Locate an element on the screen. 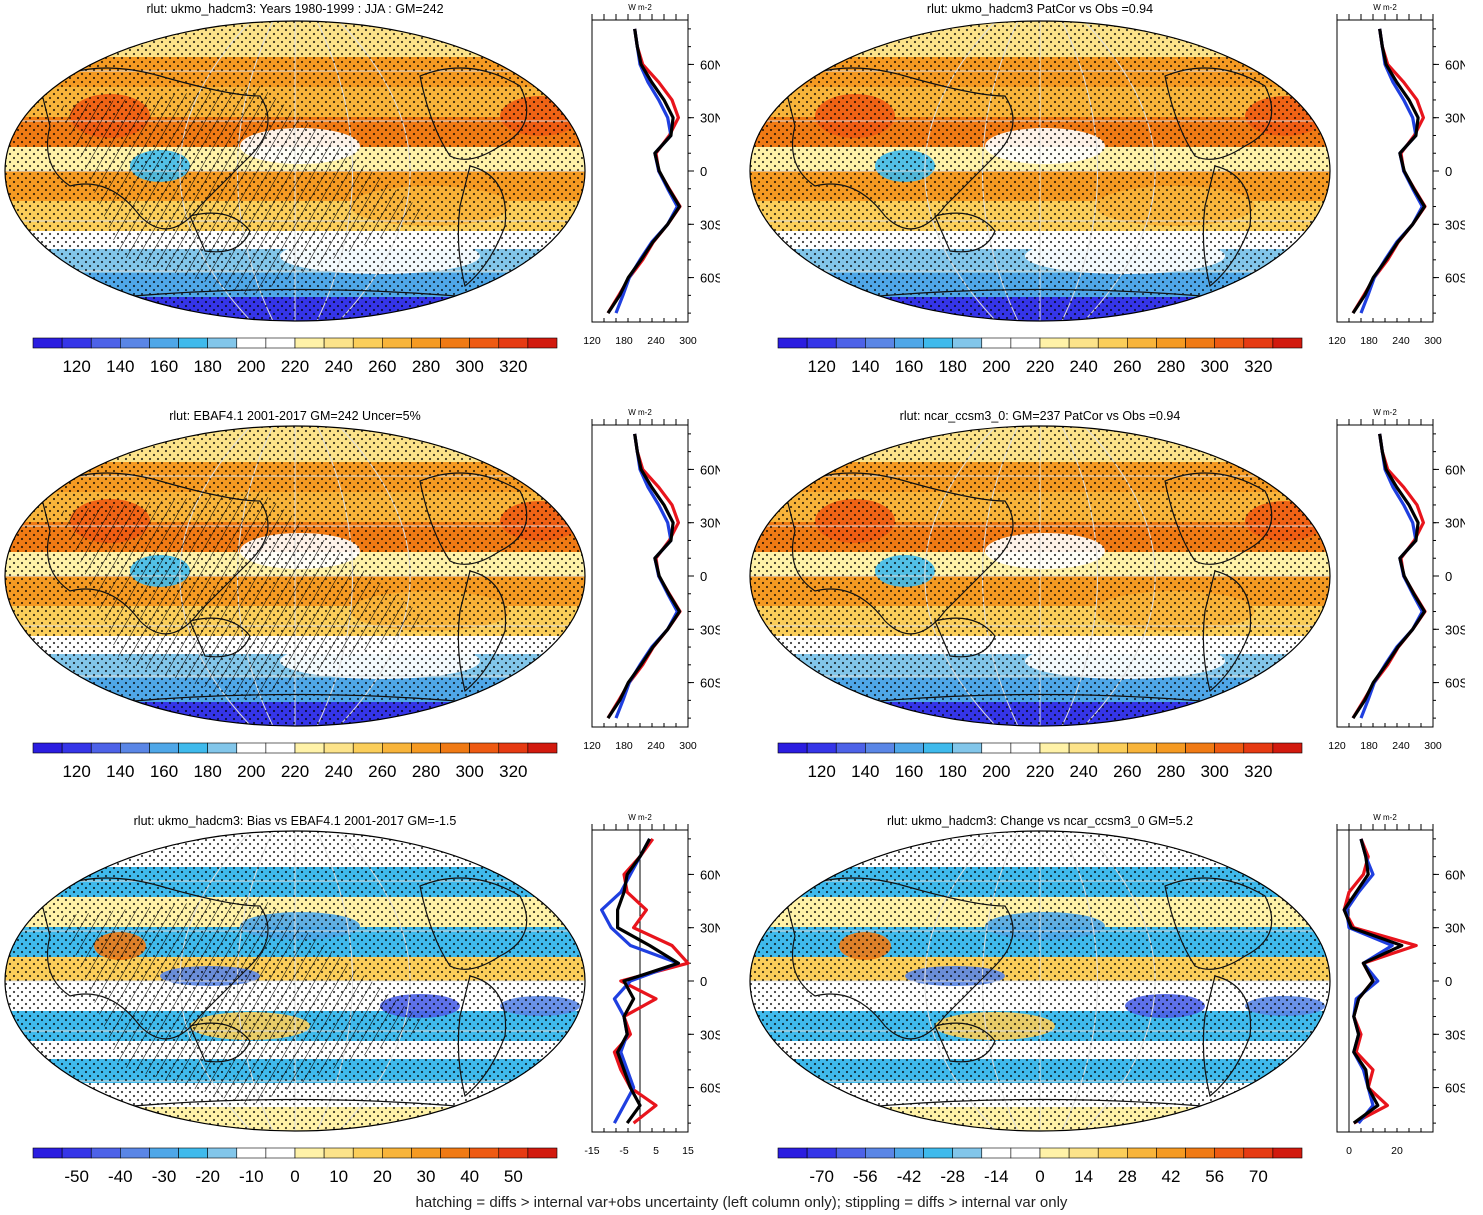 Image resolution: width=1483 pixels, height=1215 pixels. colorbar-label: -20 is located at coordinates (207, 1176).